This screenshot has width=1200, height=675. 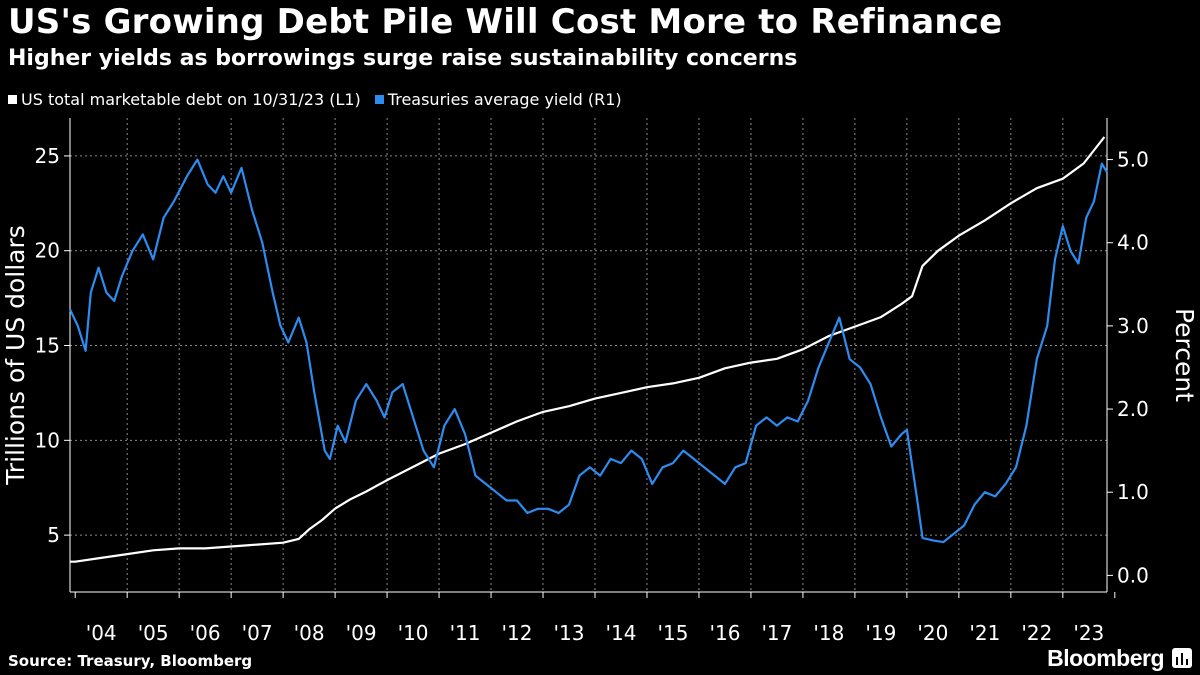 I want to click on source-note: Source: Treasury, Bloomberg, so click(x=130, y=661).